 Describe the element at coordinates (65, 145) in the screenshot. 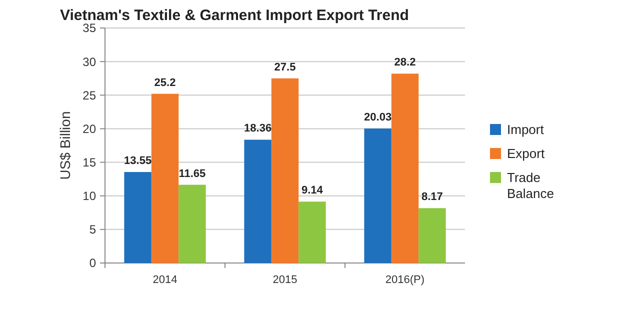

I see `y-axis-title: US$ Billion` at that location.